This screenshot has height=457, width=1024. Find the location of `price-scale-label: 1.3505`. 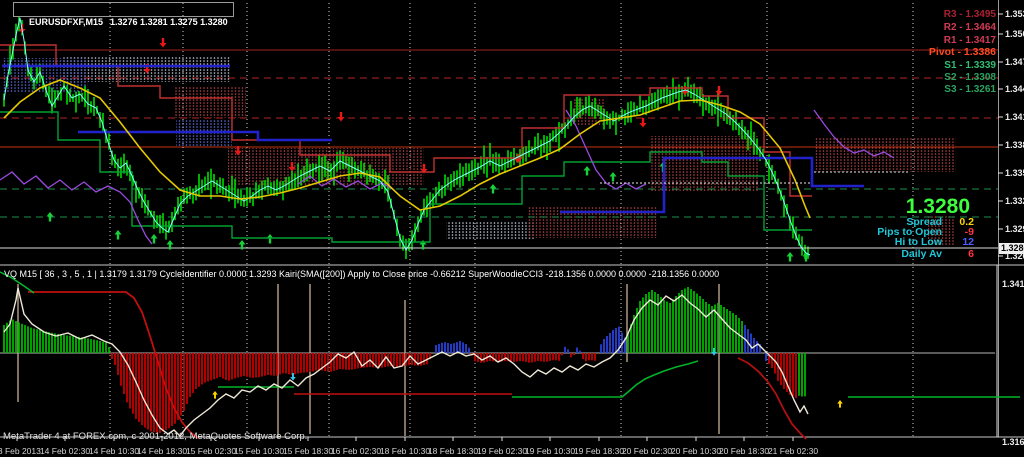

price-scale-label: 1.3505 is located at coordinates (1014, 34).